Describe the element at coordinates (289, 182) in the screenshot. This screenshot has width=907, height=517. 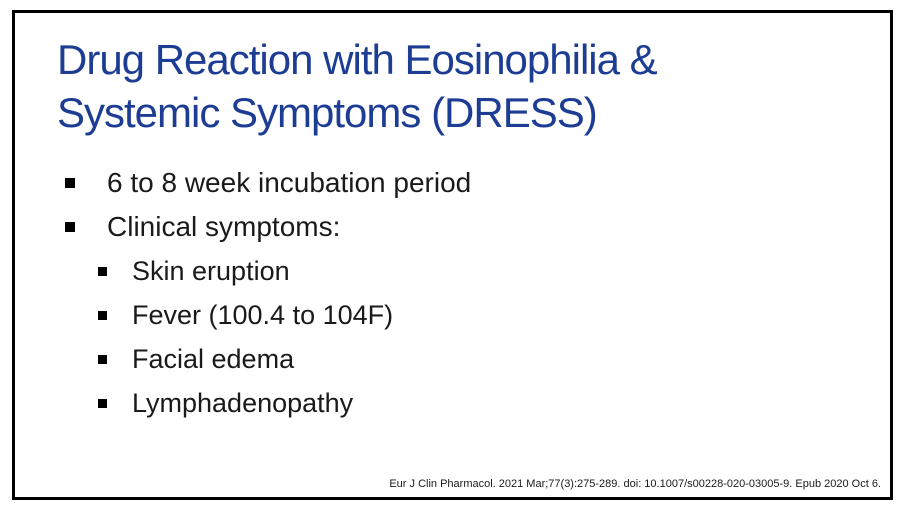
I see `bullet-text: 6 to 8 week incubation period` at that location.